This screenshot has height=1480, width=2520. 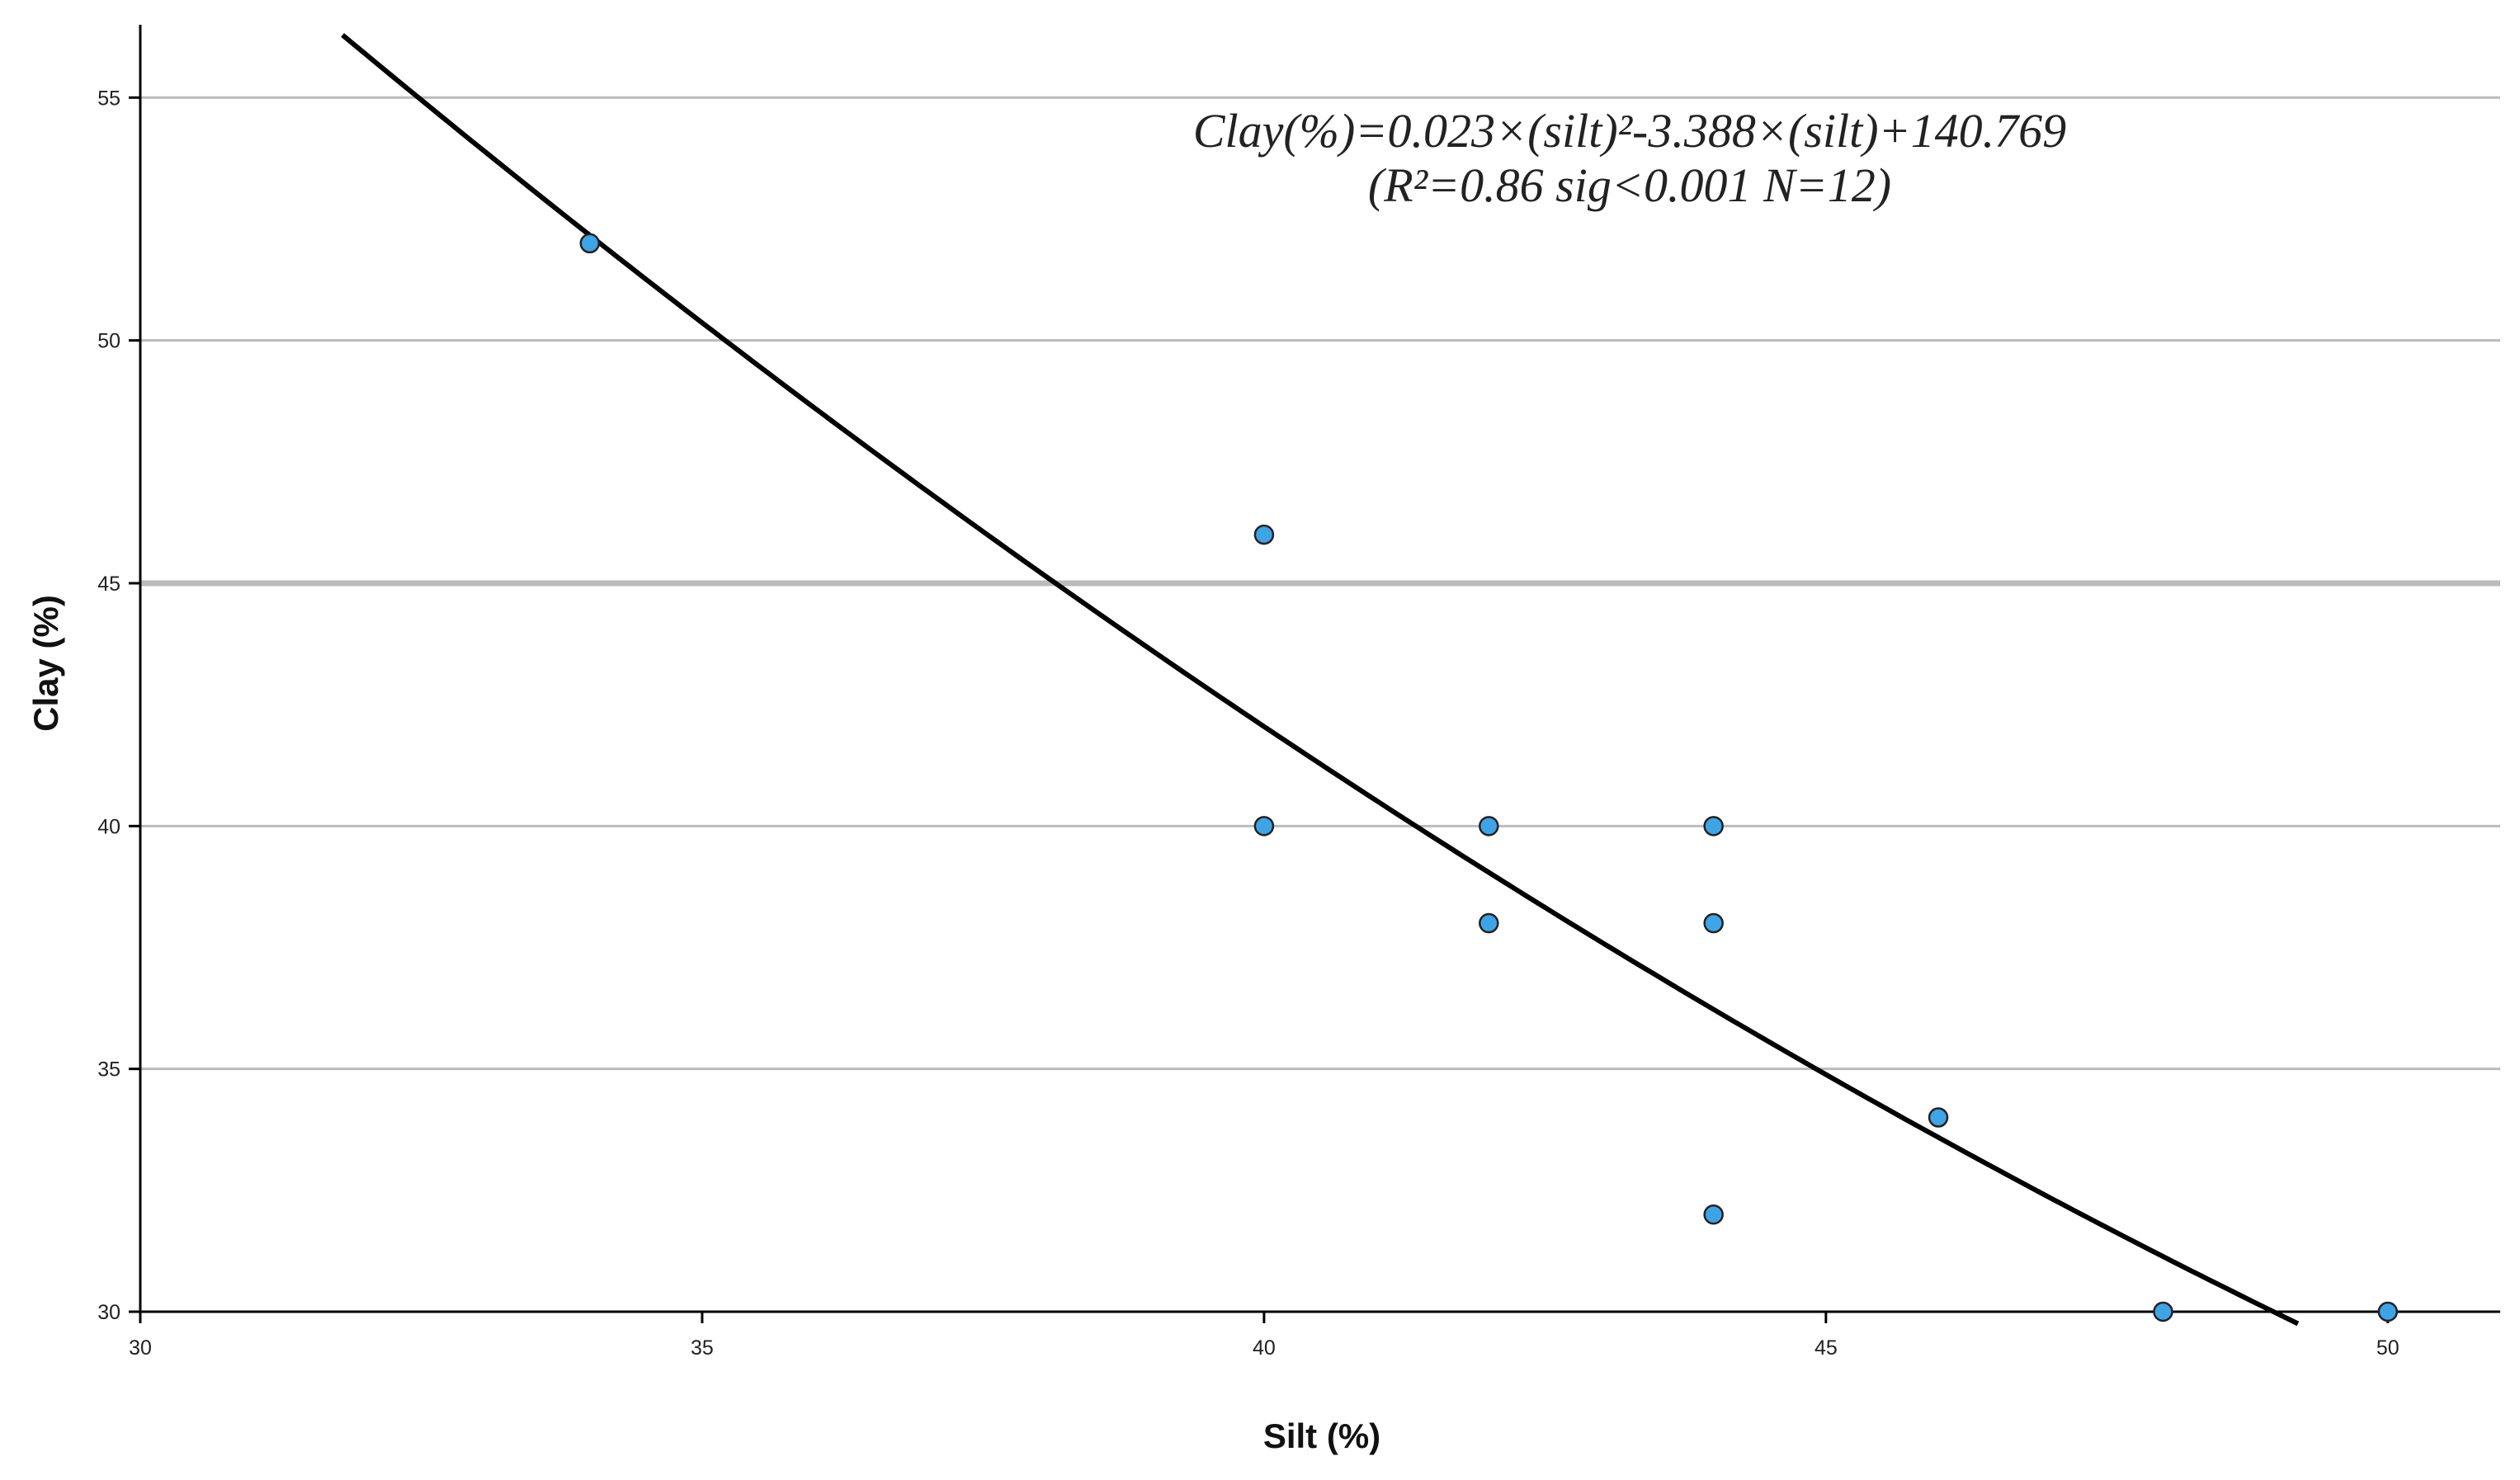 I want to click on x-axis-title: Silt (%), so click(x=1321, y=1435).